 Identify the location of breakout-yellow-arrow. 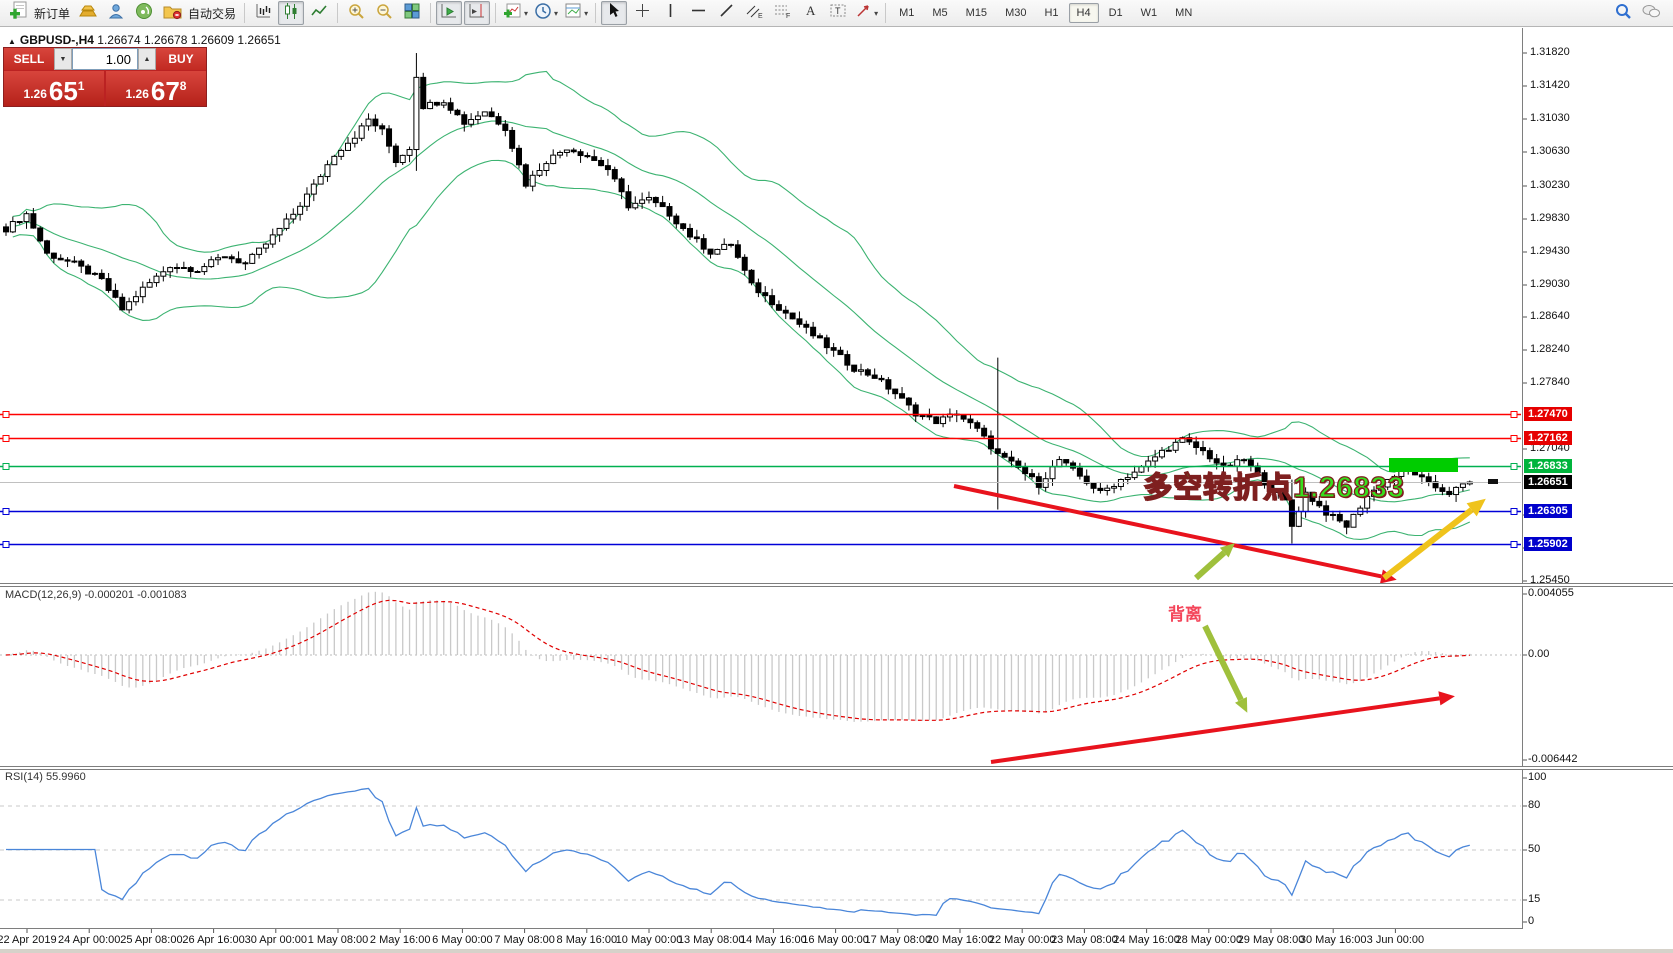
(1428, 544).